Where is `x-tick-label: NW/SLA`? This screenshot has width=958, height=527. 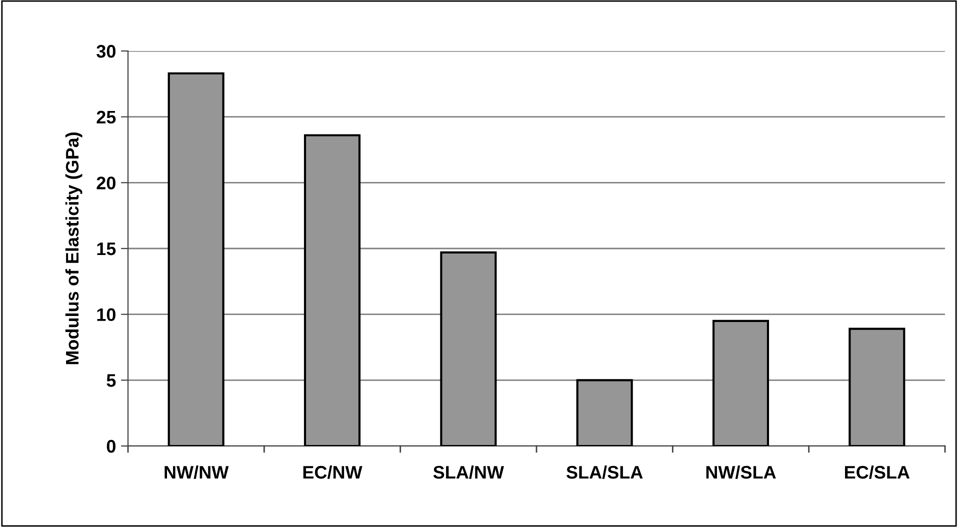 x-tick-label: NW/SLA is located at coordinates (741, 472).